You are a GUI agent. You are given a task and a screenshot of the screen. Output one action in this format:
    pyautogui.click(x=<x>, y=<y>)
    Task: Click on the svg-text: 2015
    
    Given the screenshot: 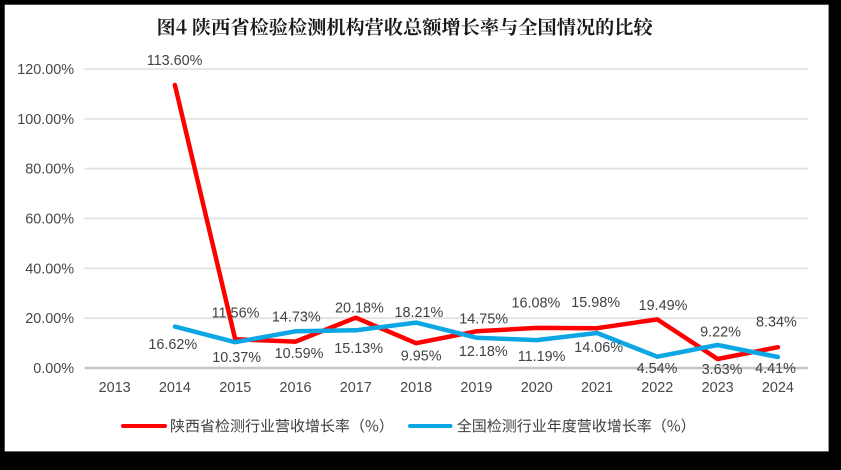 What is the action you would take?
    pyautogui.click(x=235, y=388)
    